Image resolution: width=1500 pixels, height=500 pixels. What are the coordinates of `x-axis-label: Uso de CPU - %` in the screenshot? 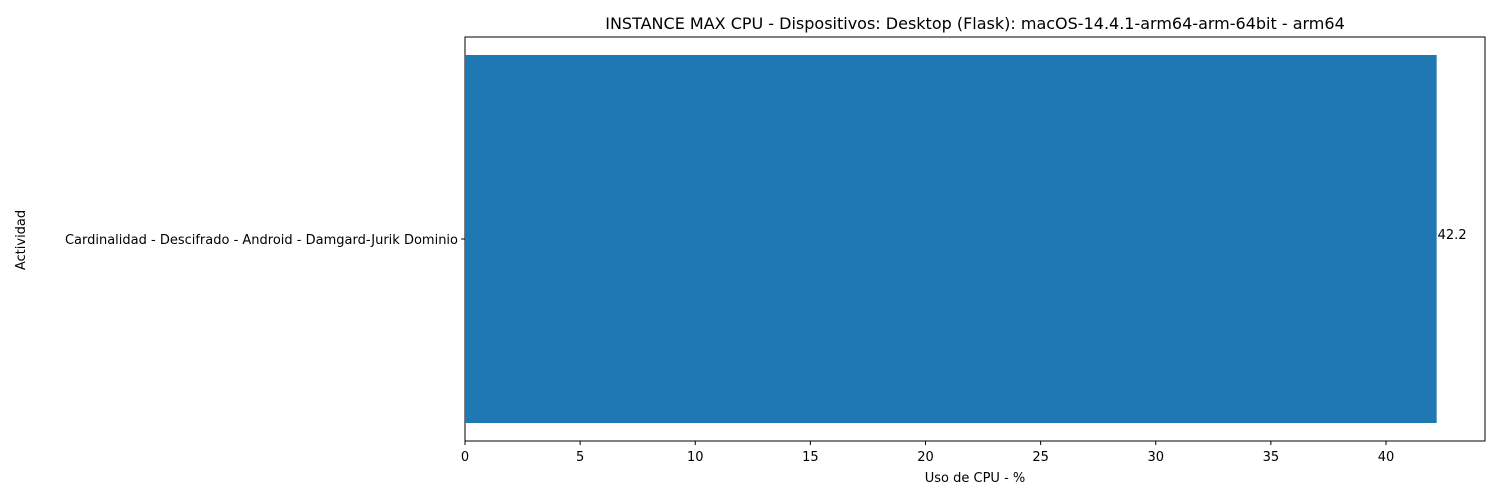 It's located at (975, 478).